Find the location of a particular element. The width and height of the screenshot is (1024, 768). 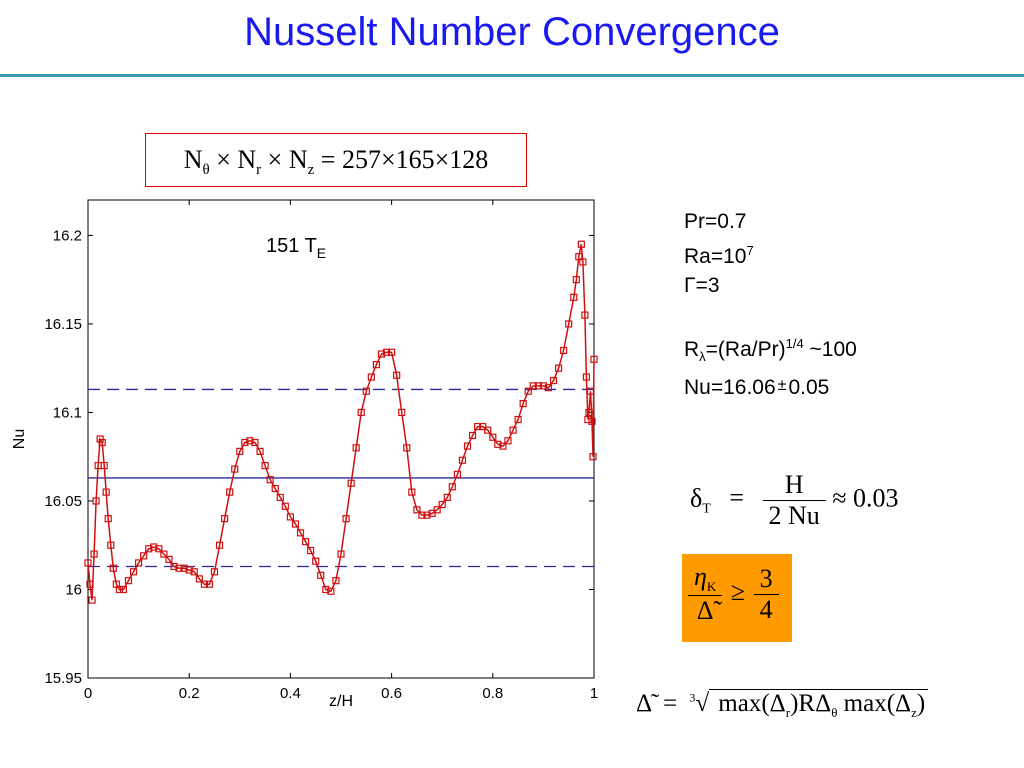

grid-resolution-box: Nθ × Nr × Nz = 257×165×128 is located at coordinates (336, 160).